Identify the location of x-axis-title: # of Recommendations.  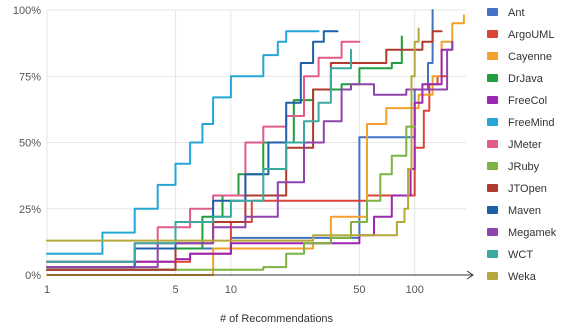
(277, 319).